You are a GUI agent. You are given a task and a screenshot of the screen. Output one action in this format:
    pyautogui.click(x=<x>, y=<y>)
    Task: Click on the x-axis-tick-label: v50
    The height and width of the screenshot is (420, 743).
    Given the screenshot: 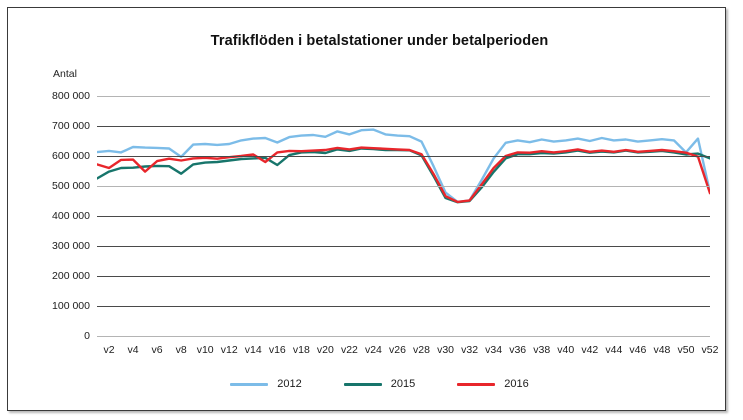 What is the action you would take?
    pyautogui.click(x=686, y=350)
    